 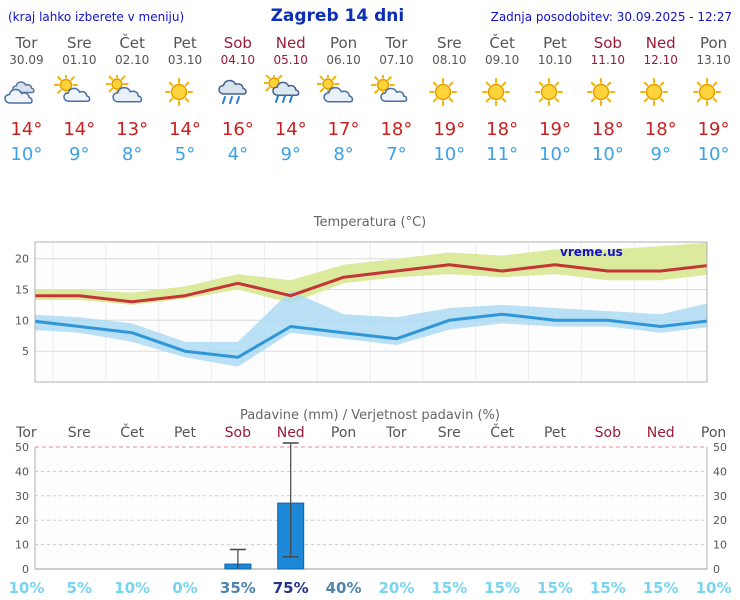 What do you see at coordinates (96, 17) in the screenshot?
I see `menu-hint: (kraj lahko izberete v meniju)` at bounding box center [96, 17].